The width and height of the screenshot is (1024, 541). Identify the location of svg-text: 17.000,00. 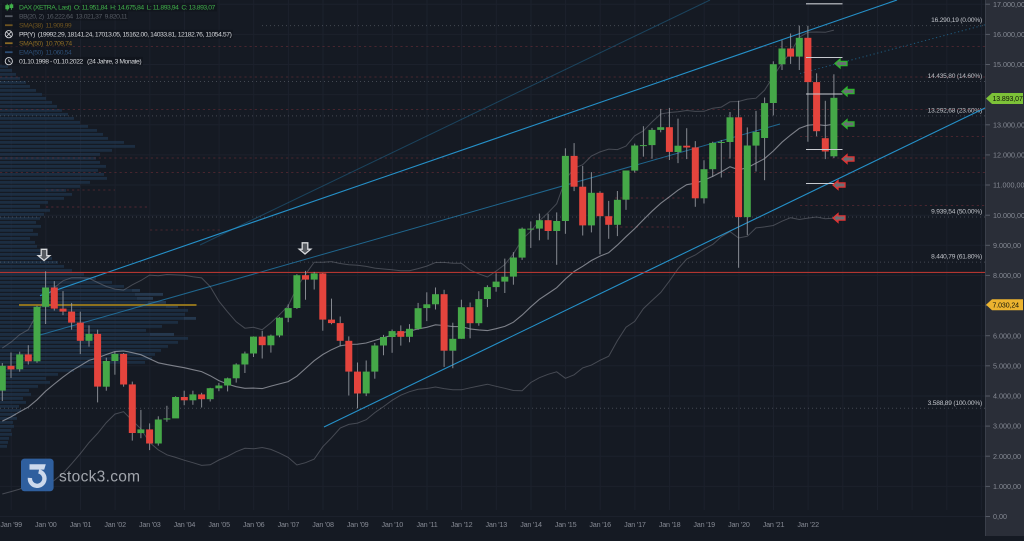
(1008, 4).